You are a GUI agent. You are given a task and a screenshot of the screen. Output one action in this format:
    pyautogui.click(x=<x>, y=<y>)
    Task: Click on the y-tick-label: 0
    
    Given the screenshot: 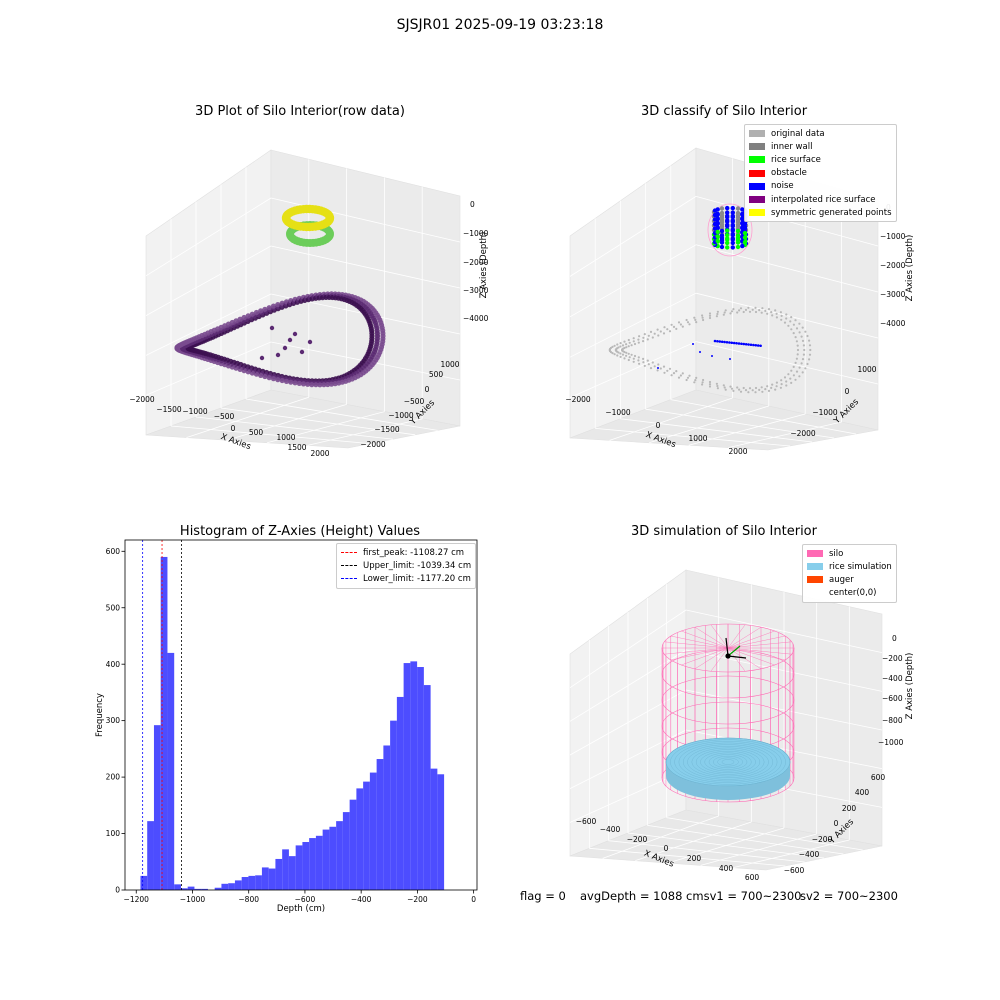 What is the action you would take?
    pyautogui.click(x=117, y=890)
    